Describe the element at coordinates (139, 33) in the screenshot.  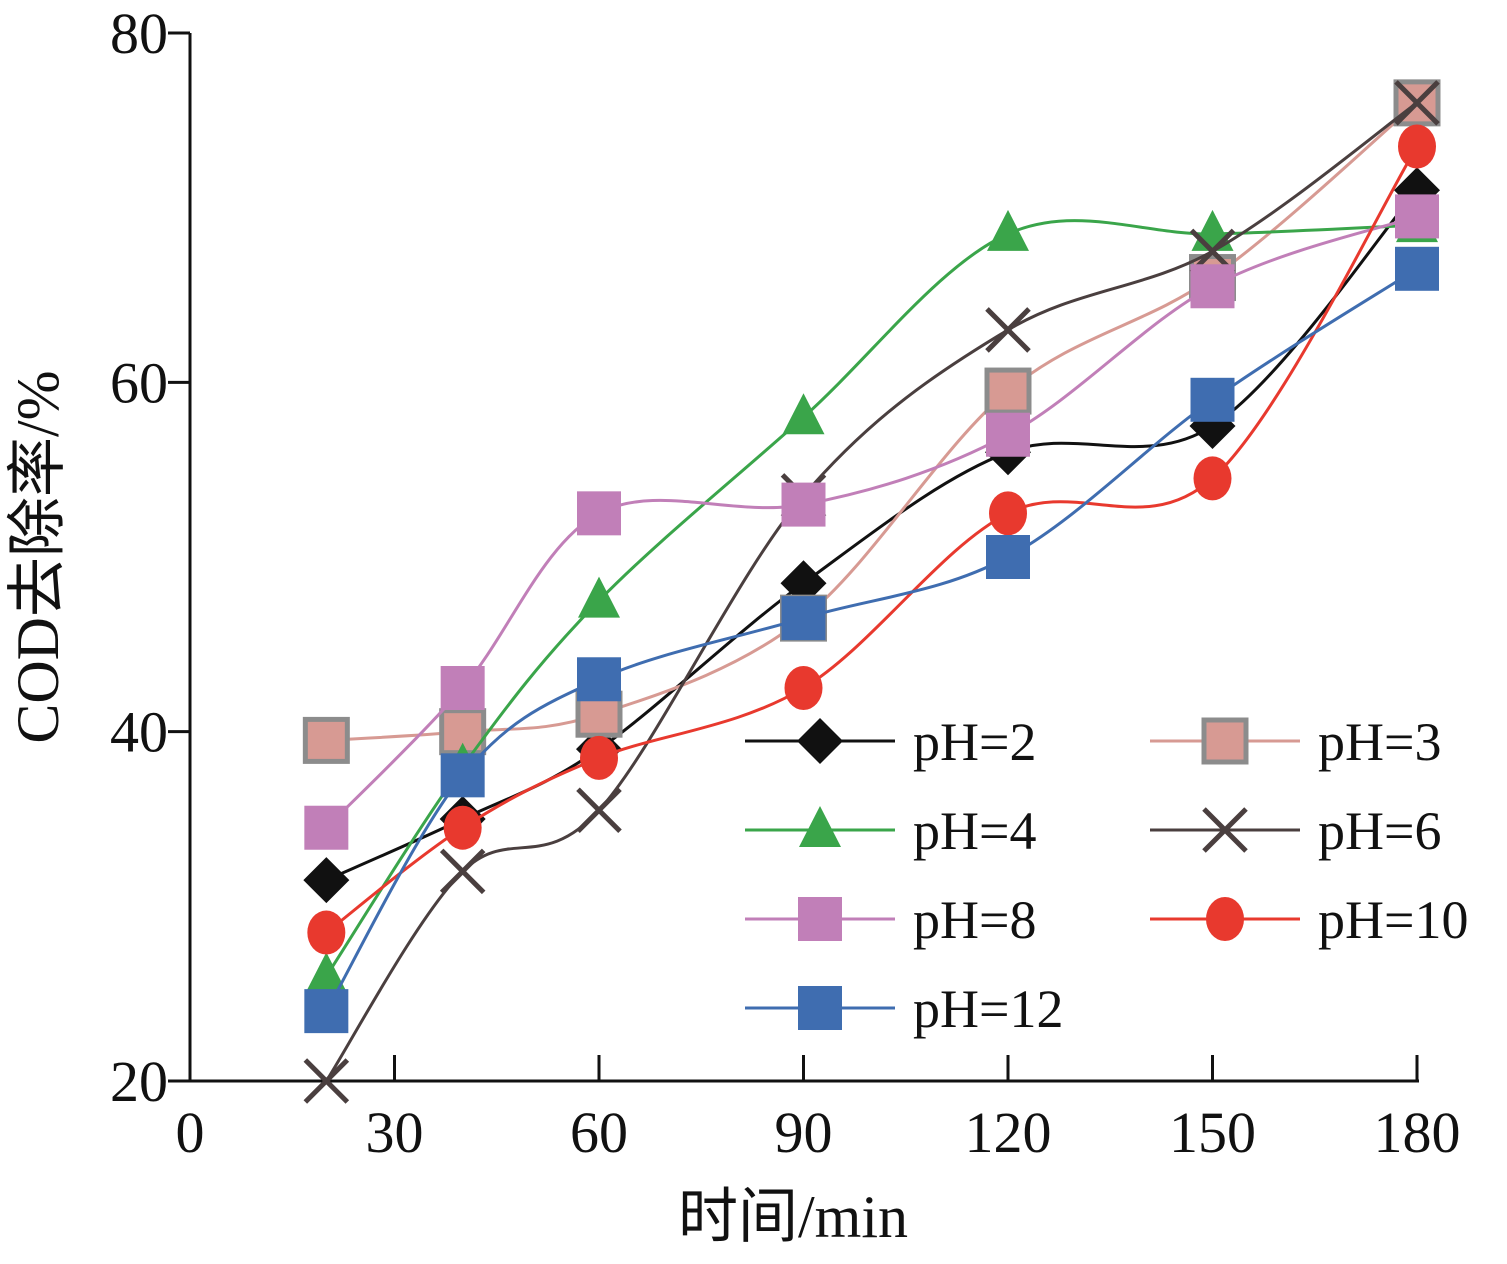
I see `y-tick-label: 80` at that location.